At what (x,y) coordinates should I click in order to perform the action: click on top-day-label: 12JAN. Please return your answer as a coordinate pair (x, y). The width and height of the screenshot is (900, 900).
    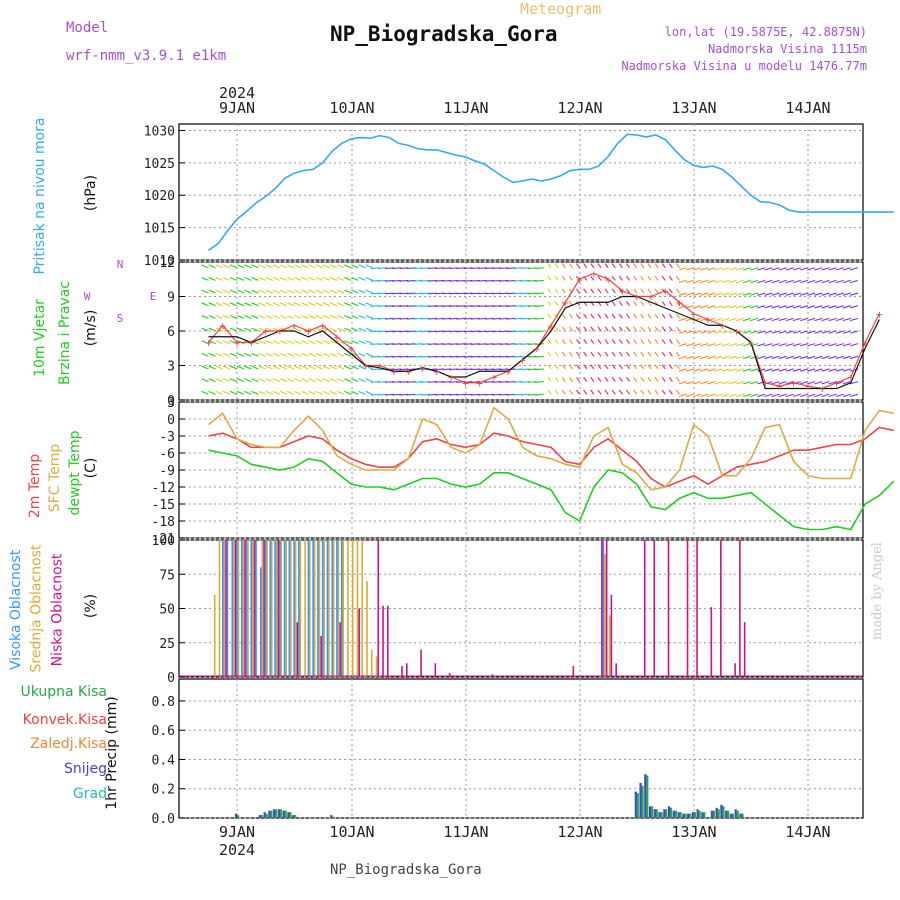
    Looking at the image, I should click on (579, 108).